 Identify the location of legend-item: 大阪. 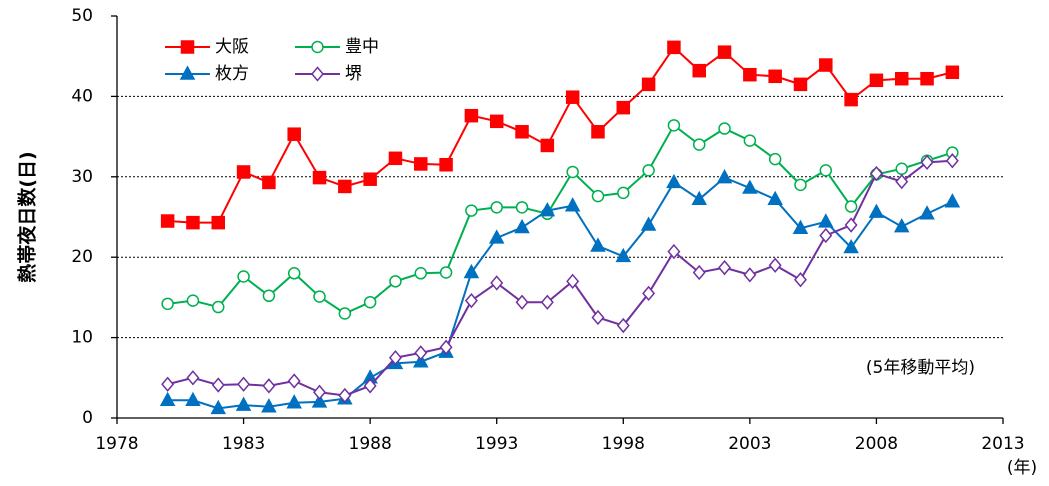
(207, 47).